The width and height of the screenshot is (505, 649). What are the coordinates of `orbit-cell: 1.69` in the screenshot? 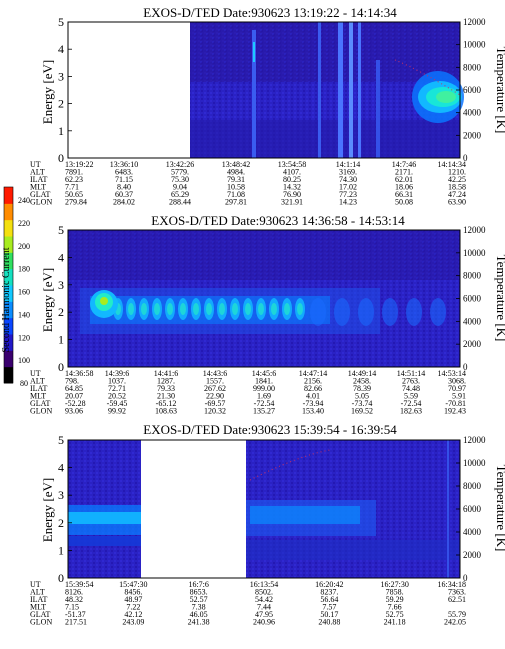 It's located at (264, 396).